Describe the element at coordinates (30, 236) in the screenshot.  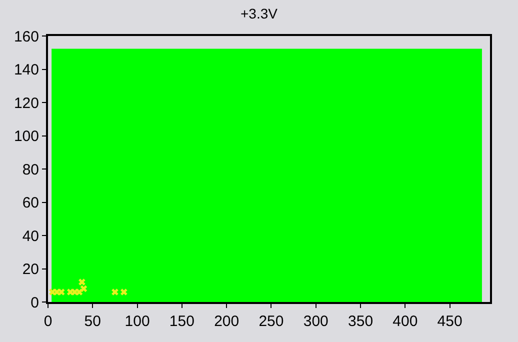
I see `y-tick-label: 40` at that location.